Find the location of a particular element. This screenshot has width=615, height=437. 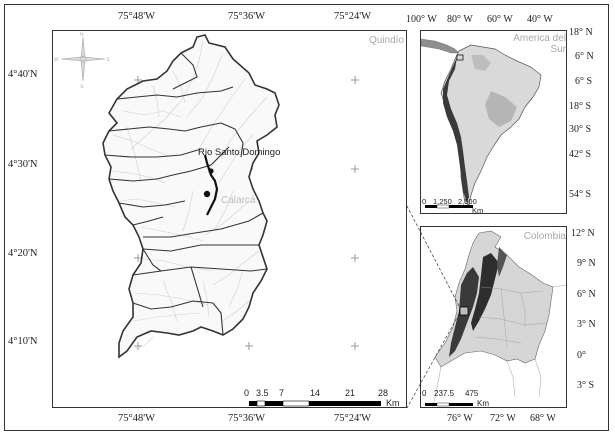

quindio-location-box is located at coordinates (464, 311).